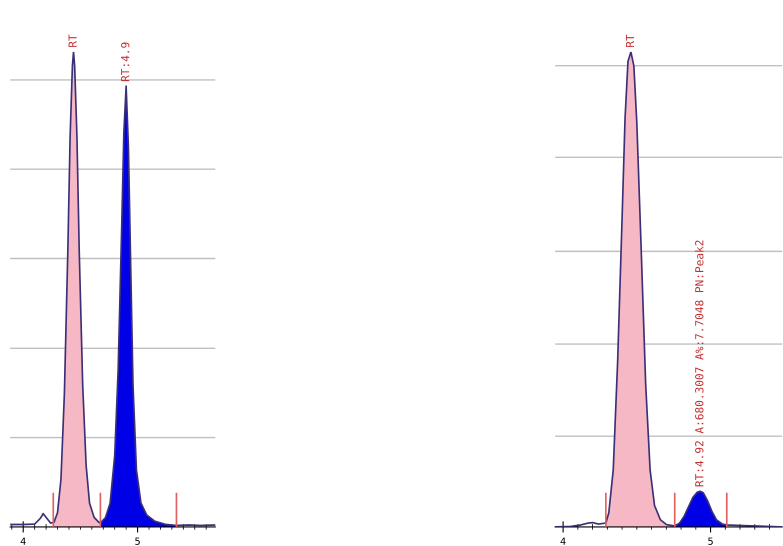  What do you see at coordinates (699, 363) in the screenshot?
I see `annotation: RT:4.92 A:680.3007 A%:7.7048 PN:Peak2` at bounding box center [699, 363].